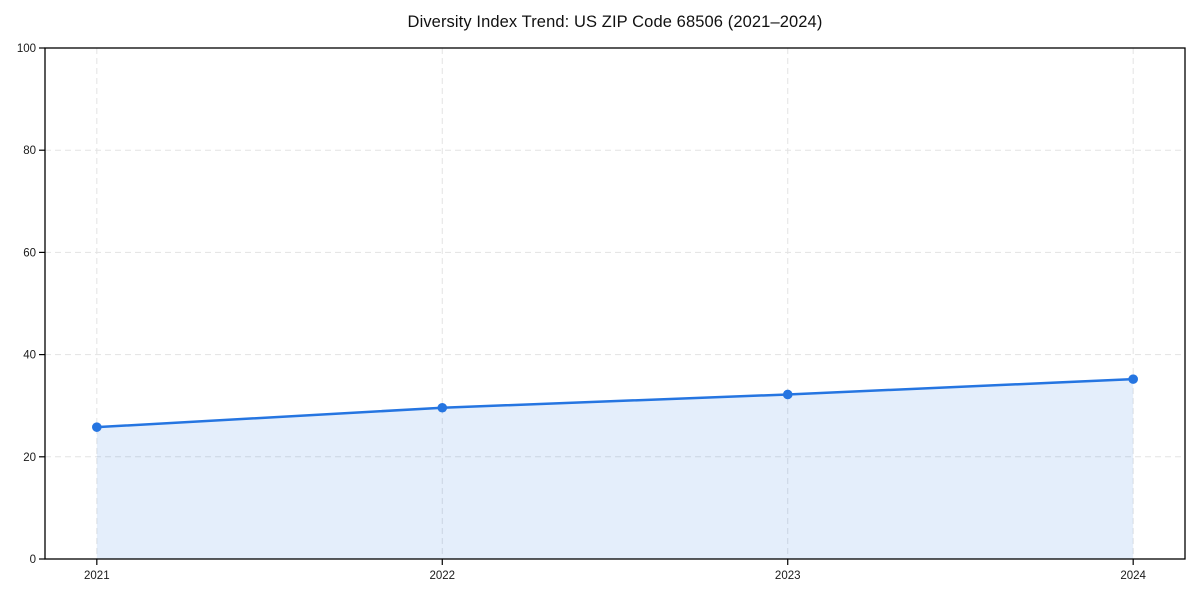 The width and height of the screenshot is (1200, 600). What do you see at coordinates (29, 356) in the screenshot?
I see `y-tick-label: 40` at bounding box center [29, 356].